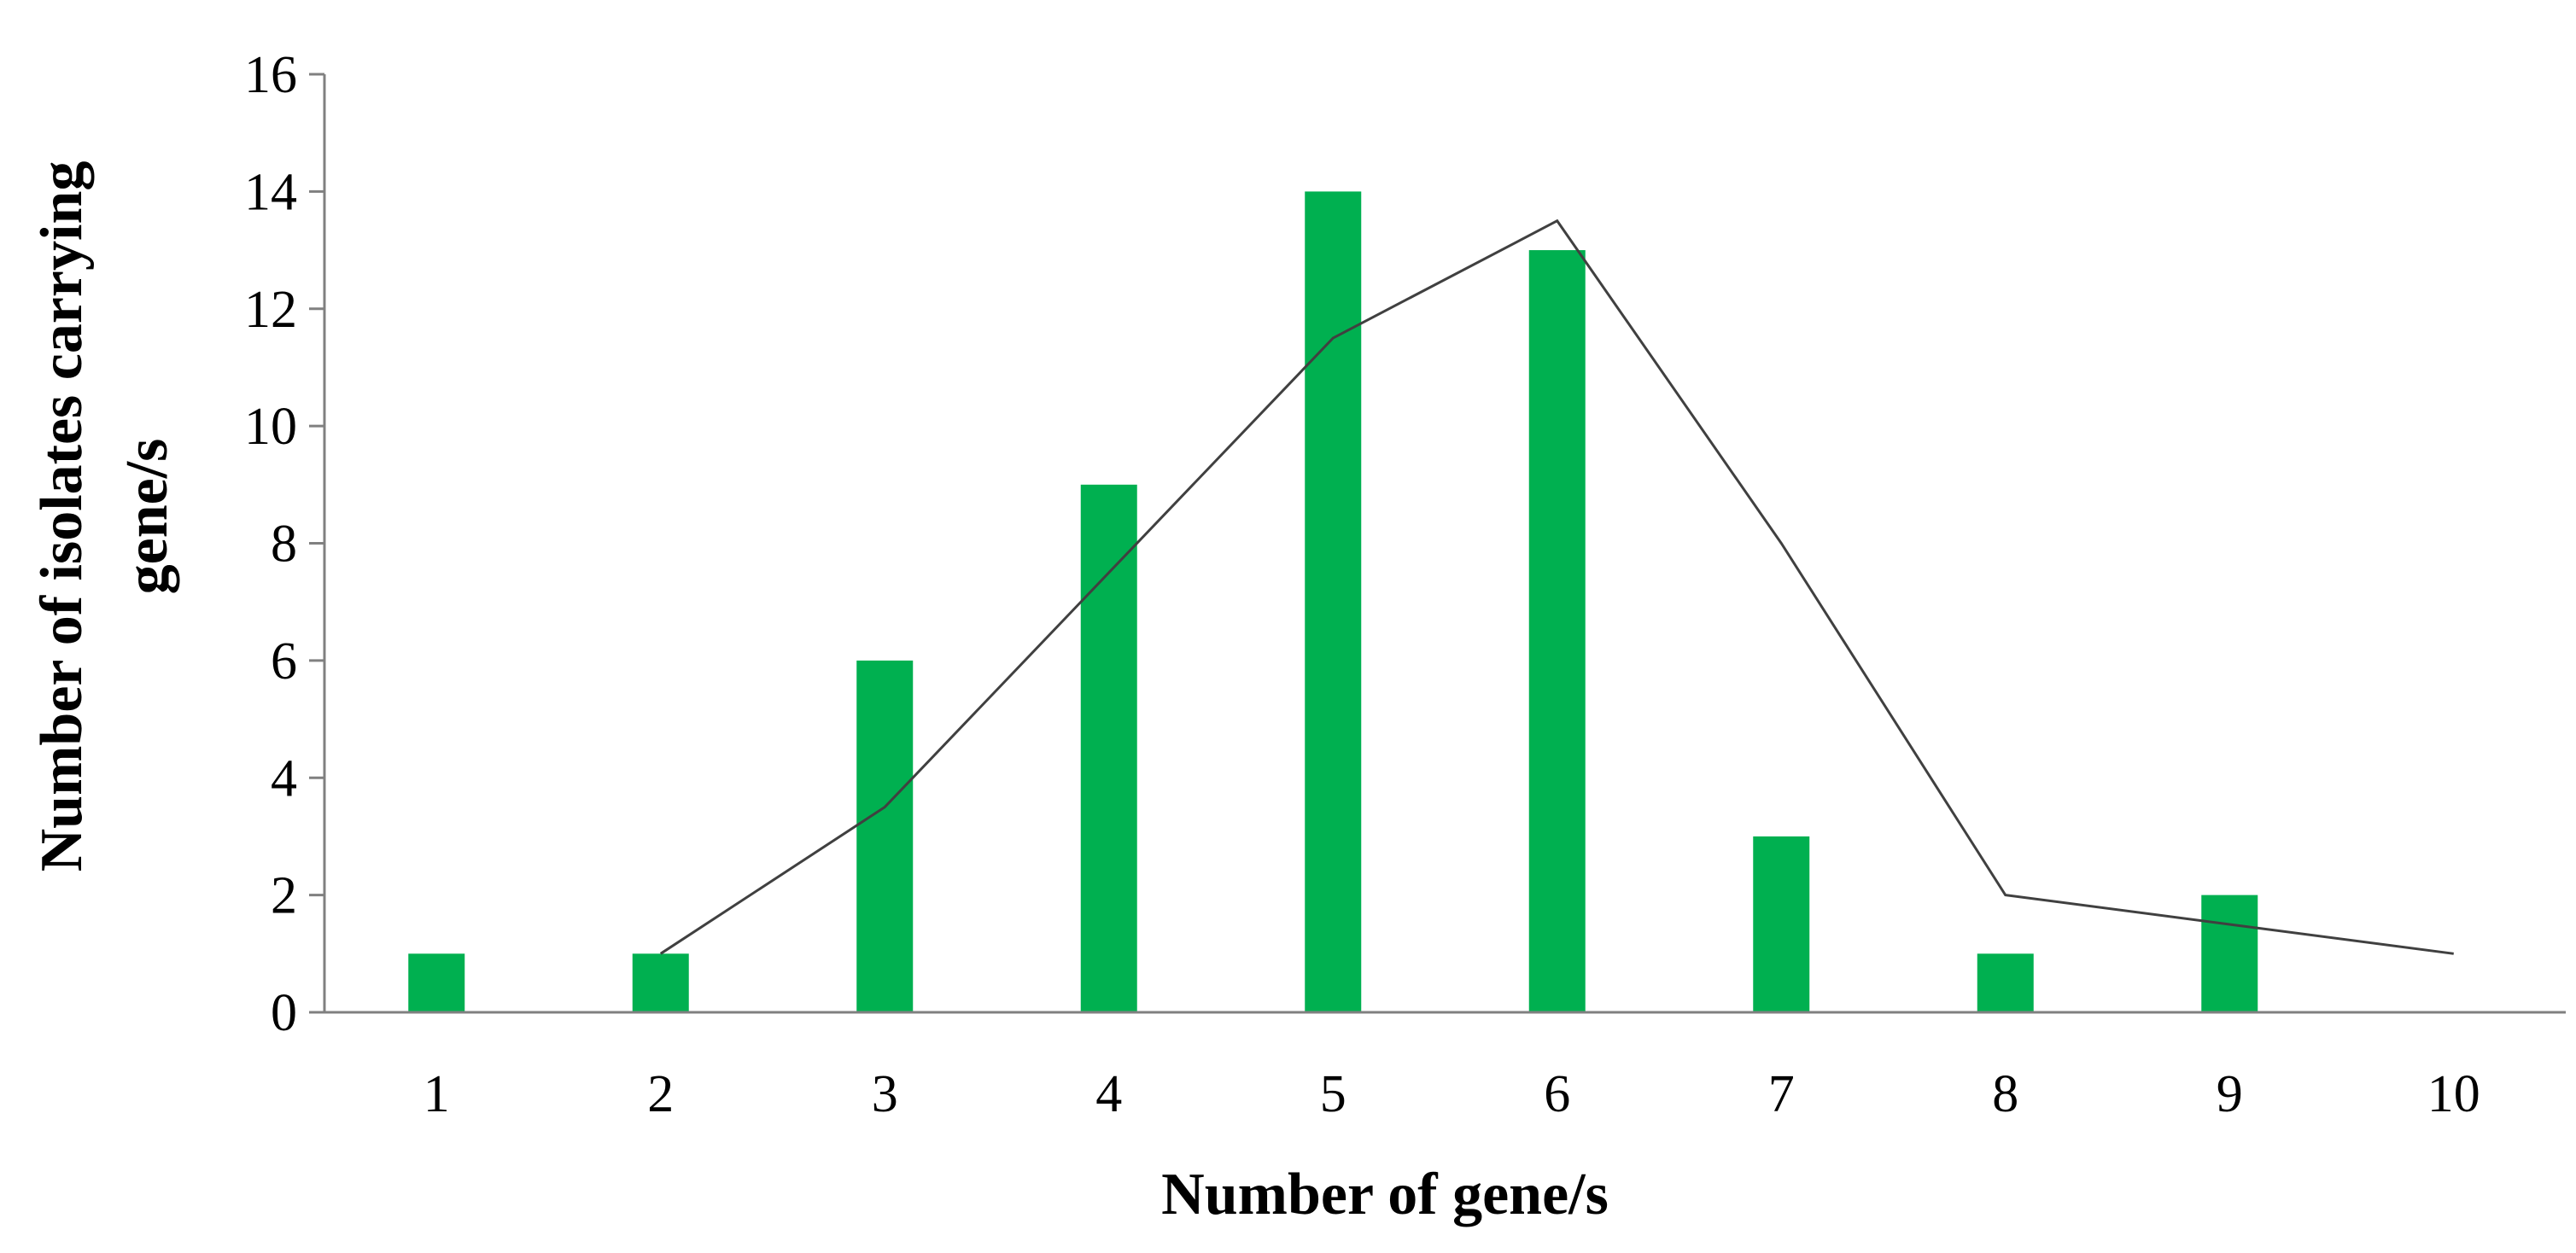 This screenshot has width=2576, height=1253. What do you see at coordinates (270, 192) in the screenshot?
I see `y-tick-label: 14` at bounding box center [270, 192].